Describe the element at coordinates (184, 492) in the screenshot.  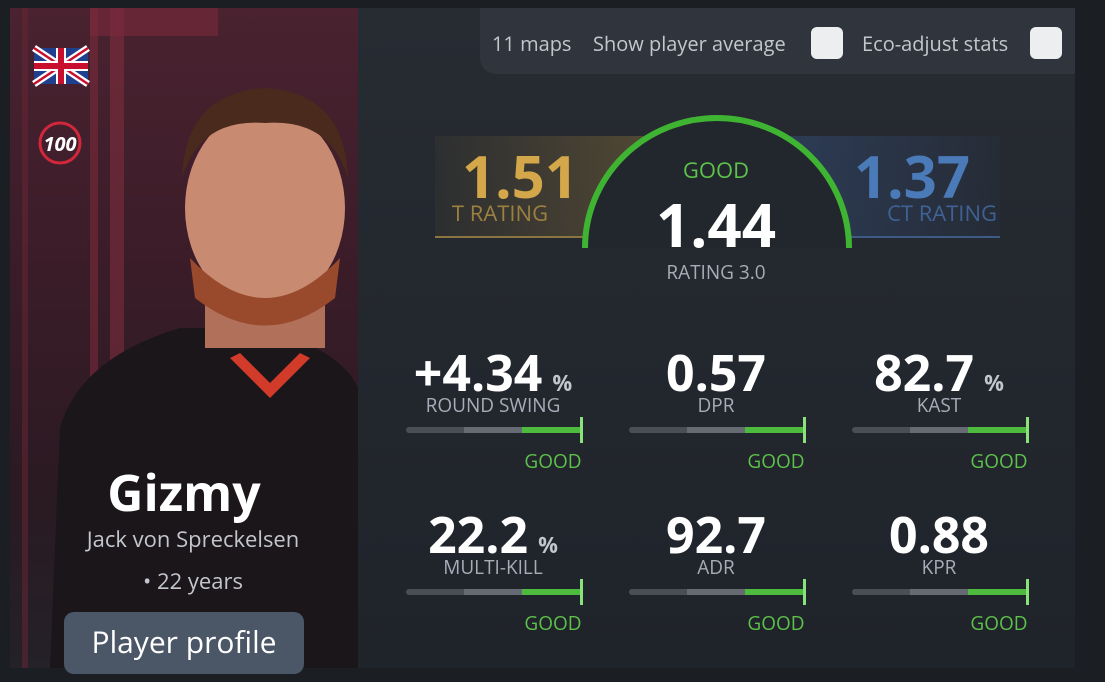
I see `player-nickname: Gizmy` at that location.